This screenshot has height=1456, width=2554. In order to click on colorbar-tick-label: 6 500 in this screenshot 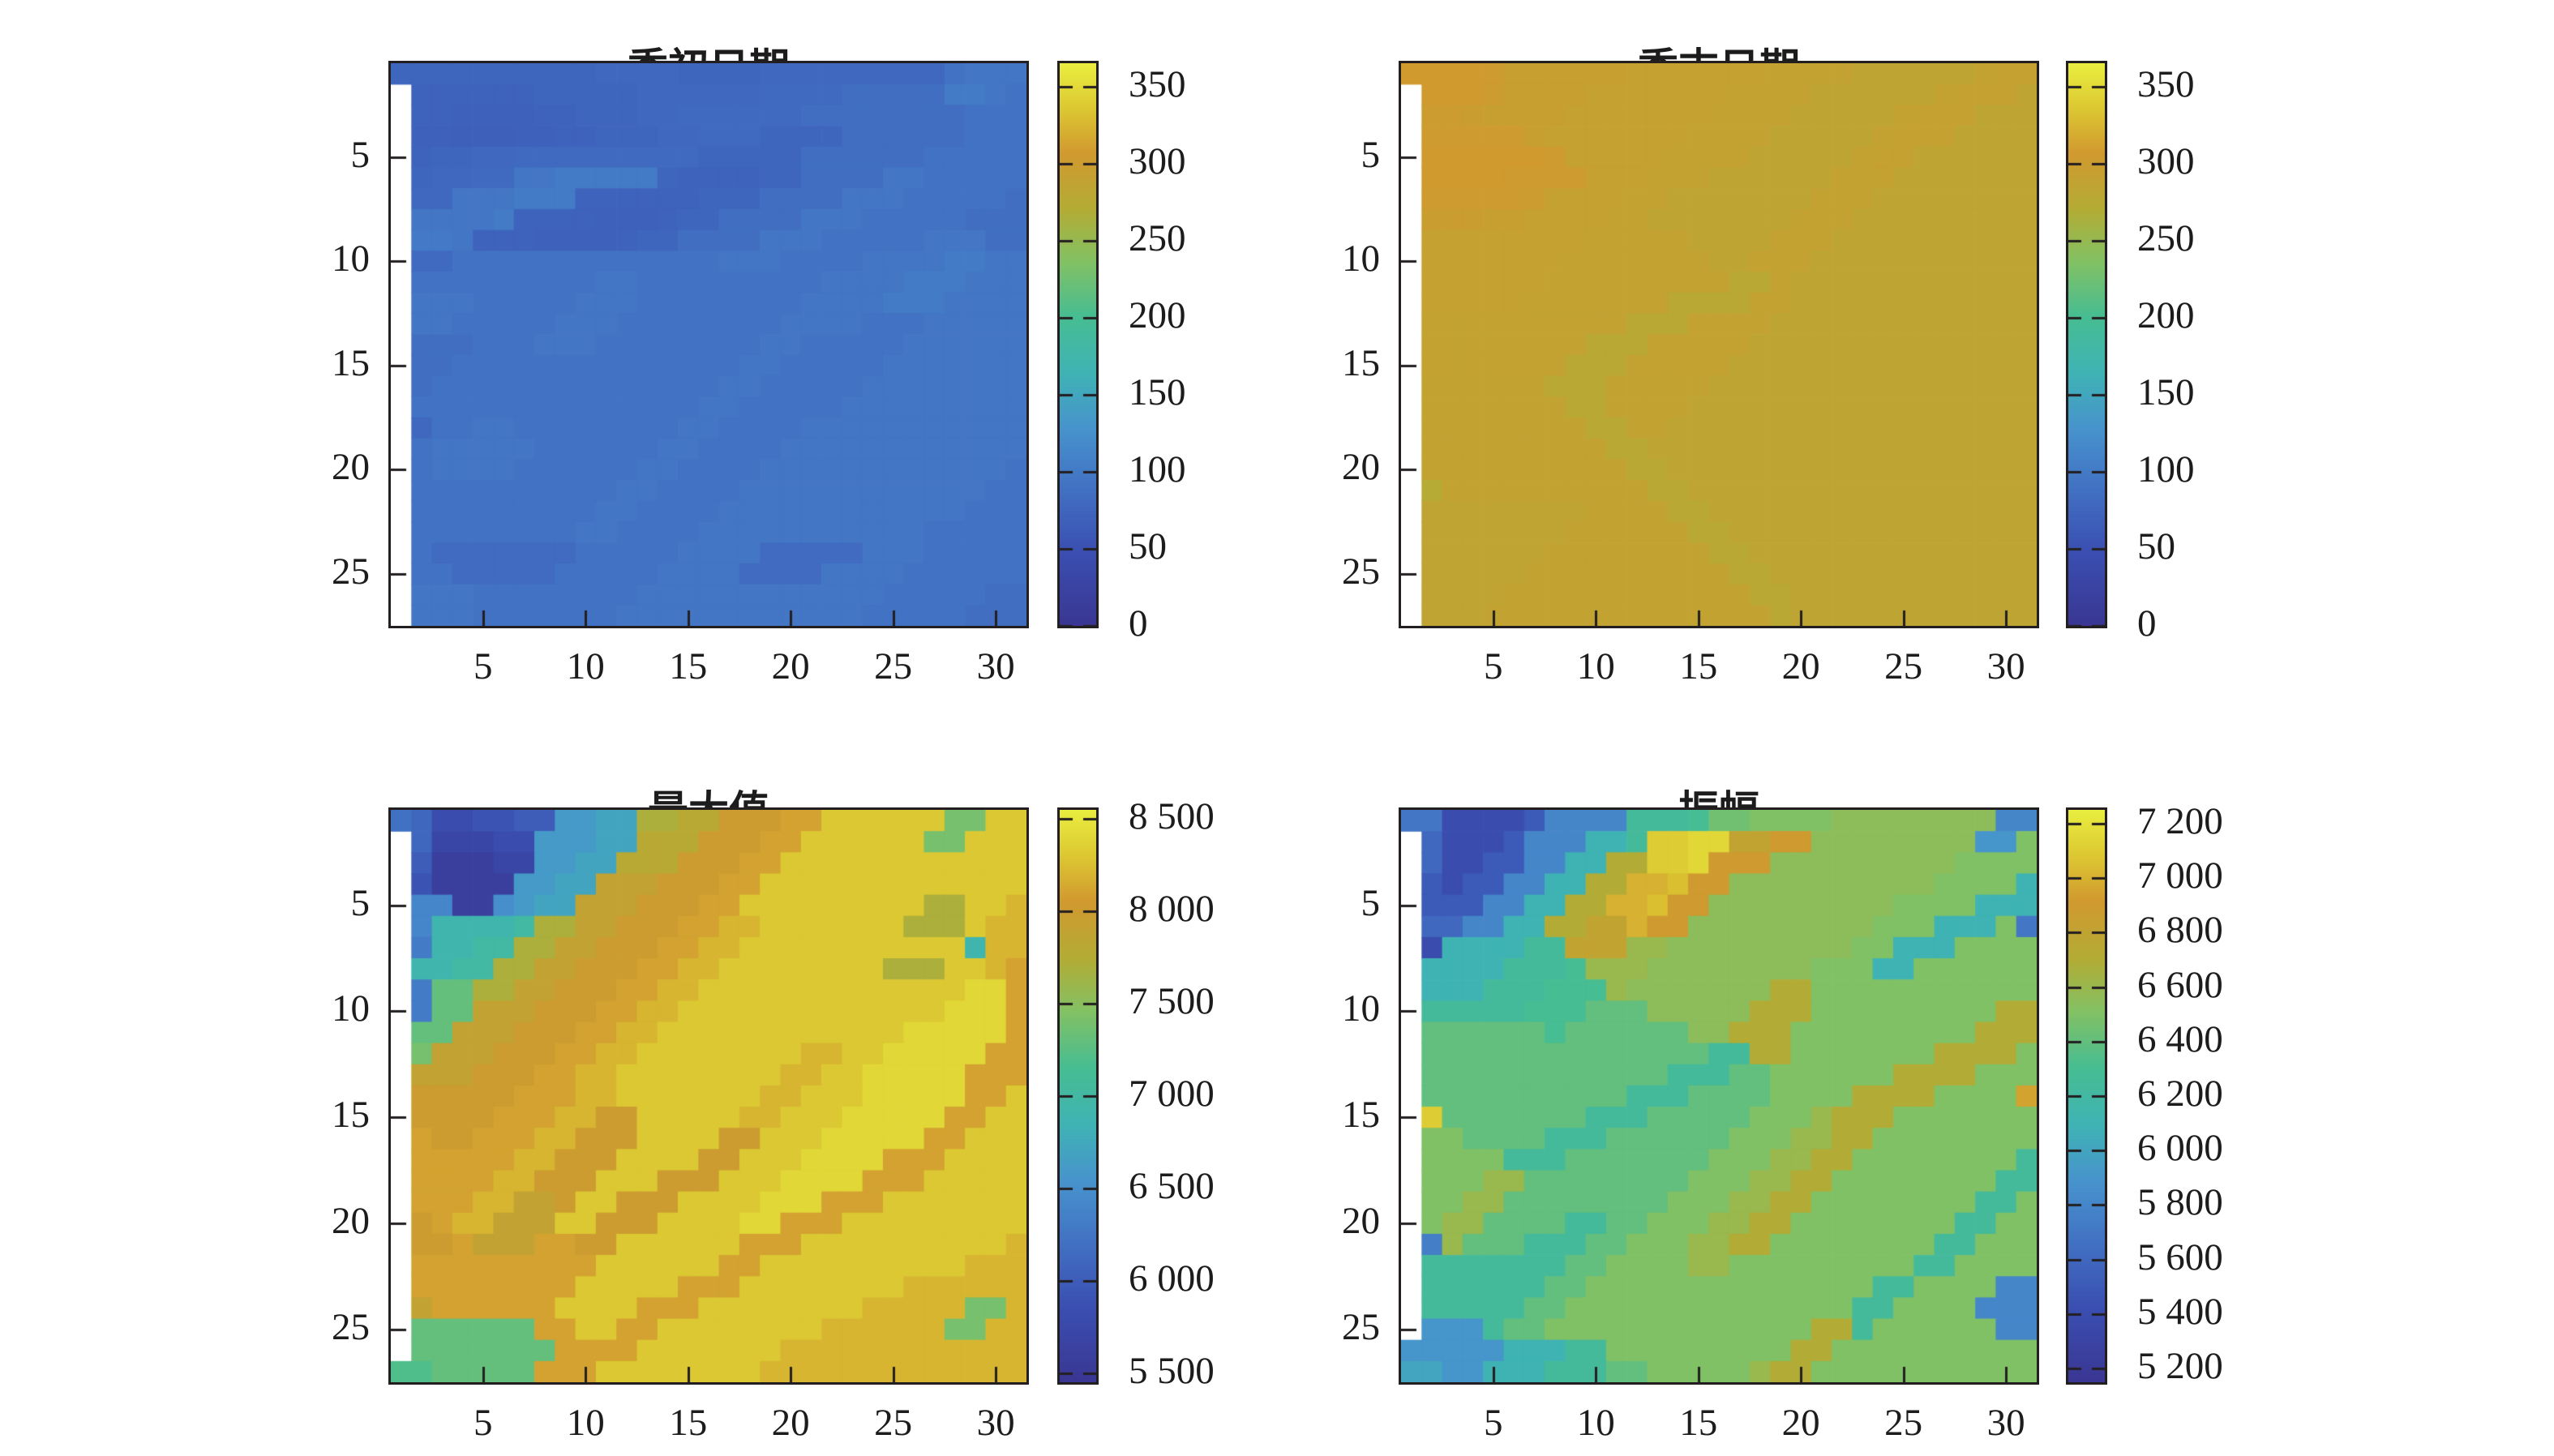, I will do `click(1172, 1186)`.